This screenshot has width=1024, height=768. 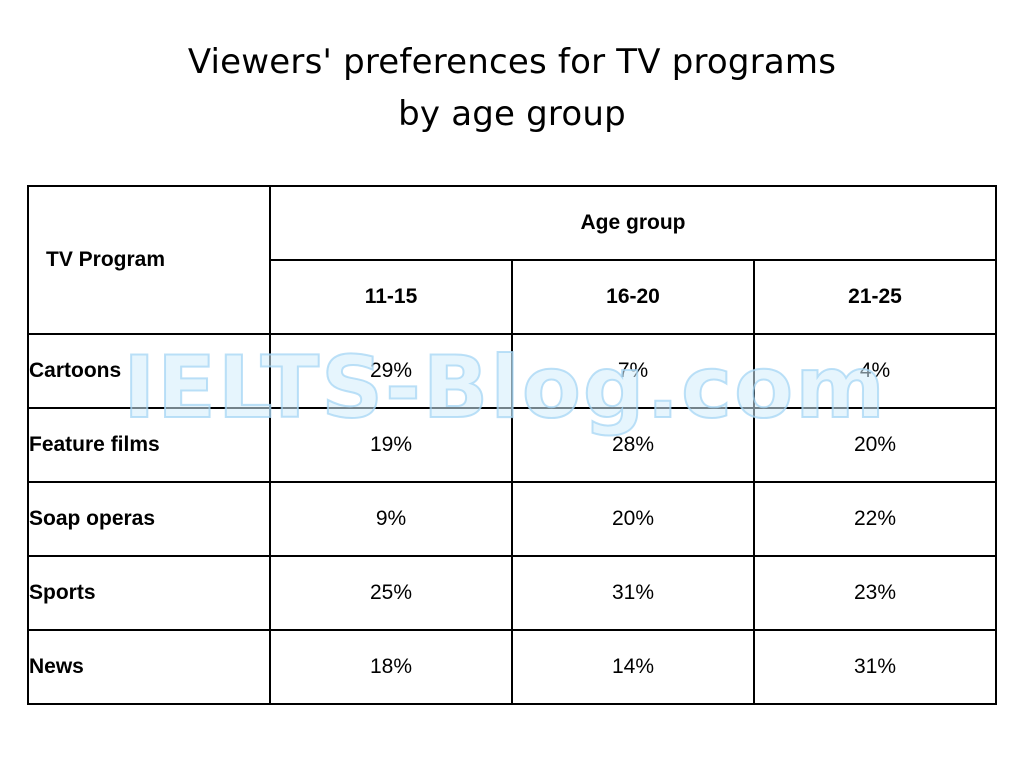 What do you see at coordinates (391, 519) in the screenshot?
I see `table-cell: 9%` at bounding box center [391, 519].